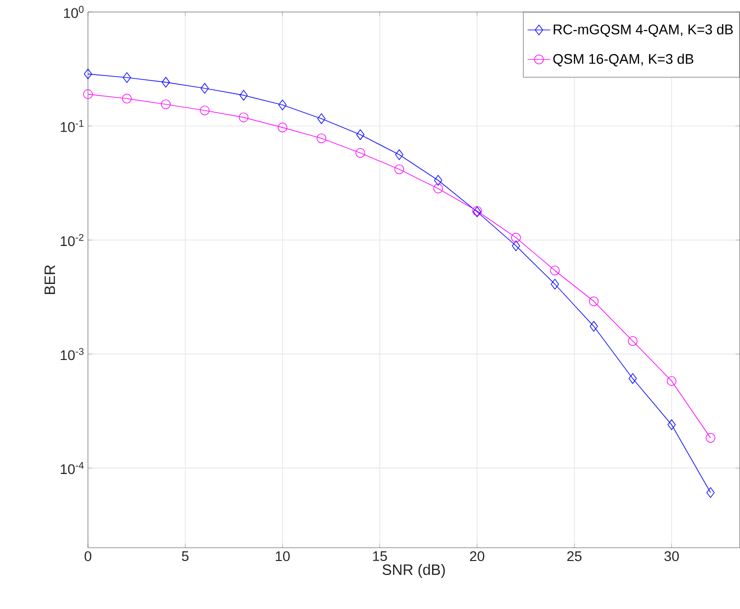 The height and width of the screenshot is (609, 740). Describe the element at coordinates (72, 354) in the screenshot. I see `y-tick-label: 10$^{-3}$` at that location.